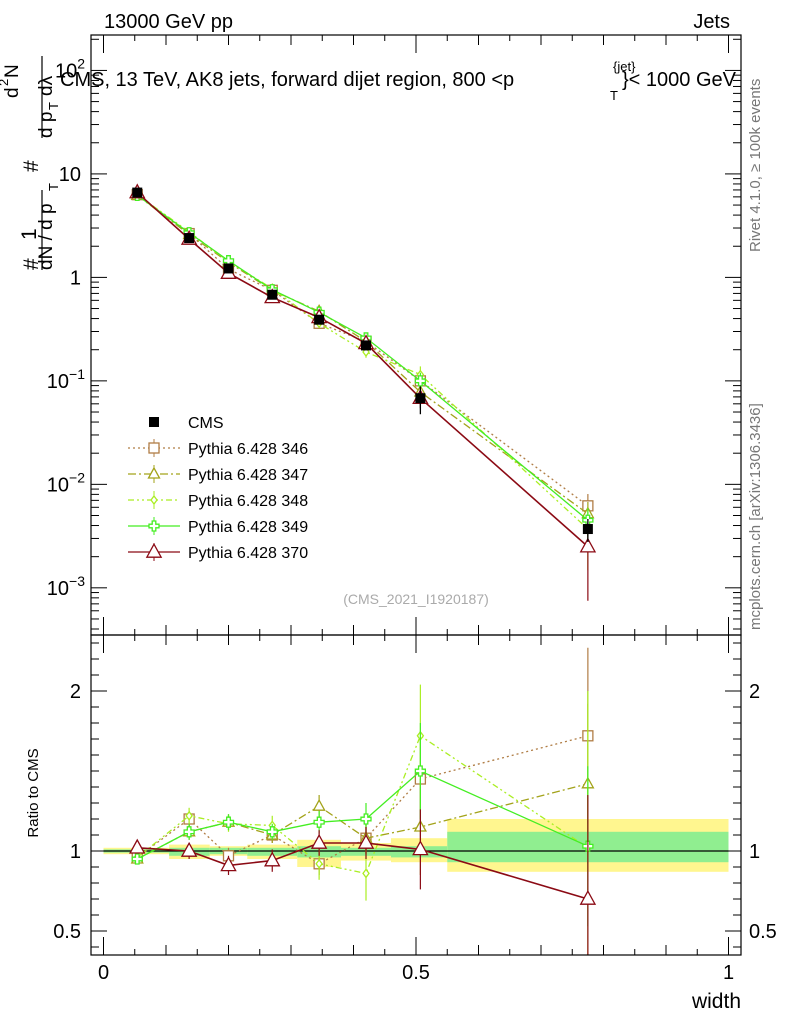 The height and width of the screenshot is (1024, 786). What do you see at coordinates (755, 165) in the screenshot?
I see `side-label-top: Rivet 4.1.0, ≥ 100k events` at bounding box center [755, 165].